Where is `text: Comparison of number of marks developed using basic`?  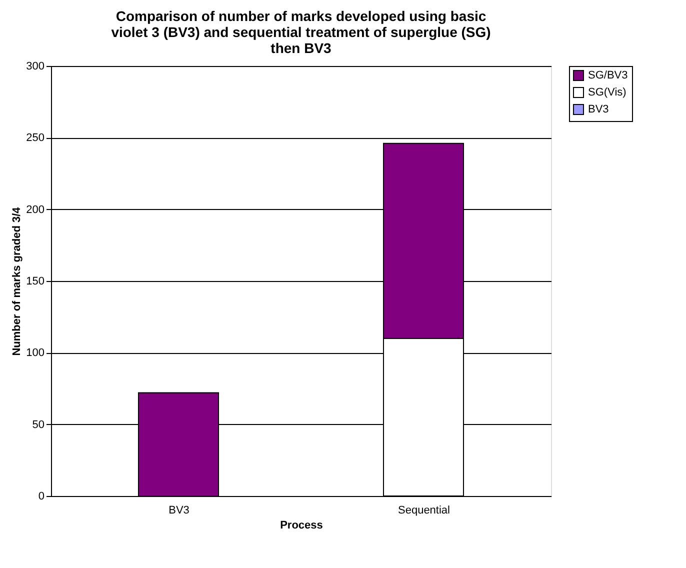 text: Comparison of number of marks developed using basic is located at coordinates (301, 16).